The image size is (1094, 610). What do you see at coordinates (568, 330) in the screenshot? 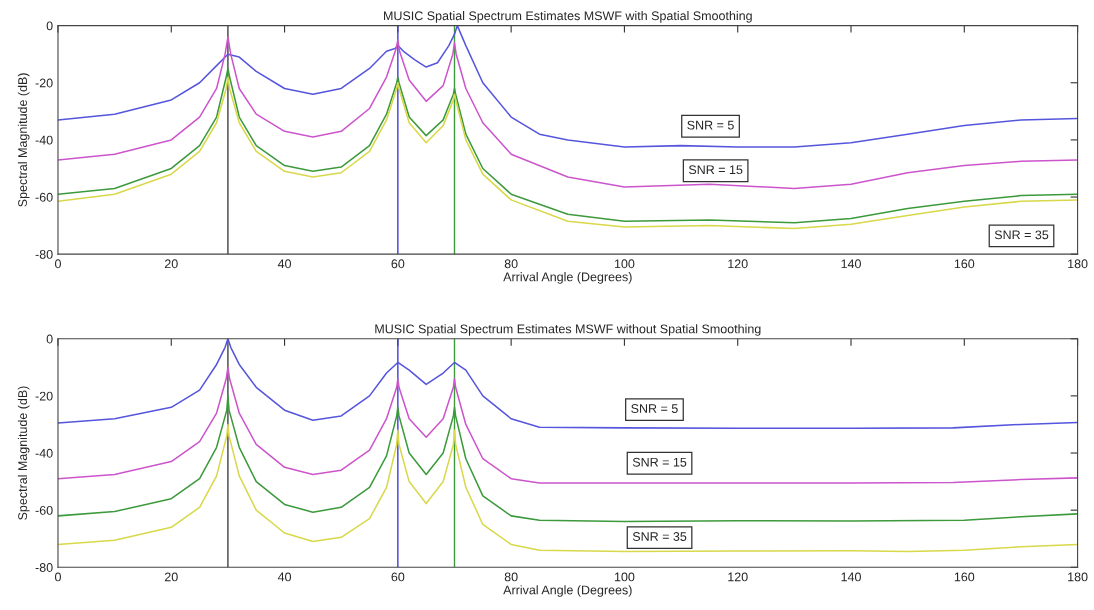
I see `chart-title: MUSIC Spatial Spectrum Estimates MSWF without Spatial Smoothing` at bounding box center [568, 330].